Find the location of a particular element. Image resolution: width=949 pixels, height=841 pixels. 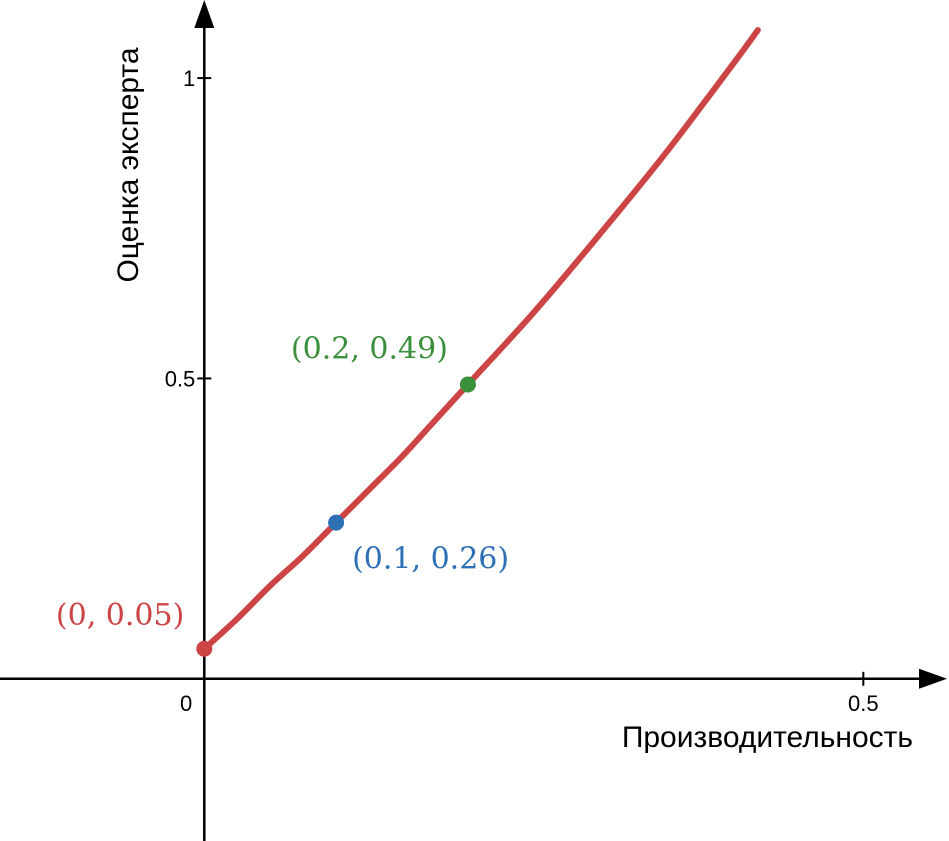

y-axis-arrow is located at coordinates (204, 14).